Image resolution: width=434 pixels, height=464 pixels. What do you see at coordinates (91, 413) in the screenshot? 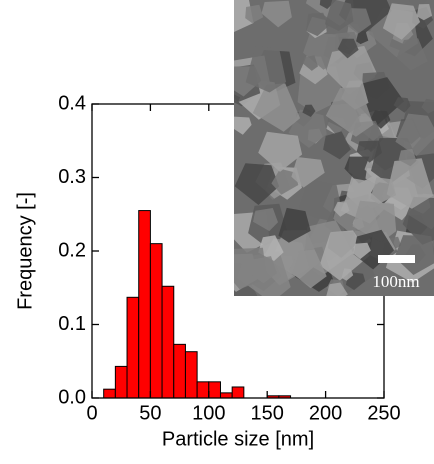
I see `x-tick-label: 0` at bounding box center [91, 413].